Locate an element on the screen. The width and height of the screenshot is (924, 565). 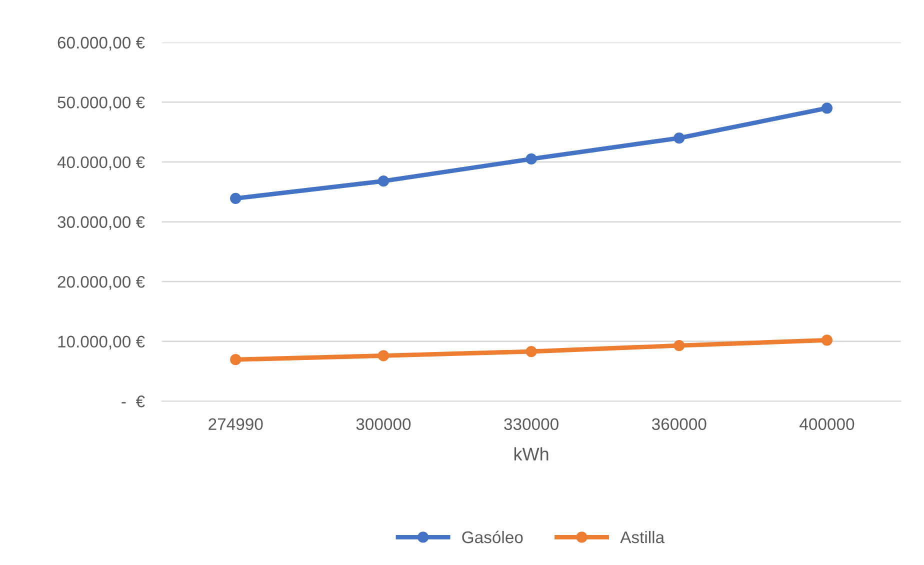
y-tick-label: 50.000,00 € is located at coordinates (101, 103).